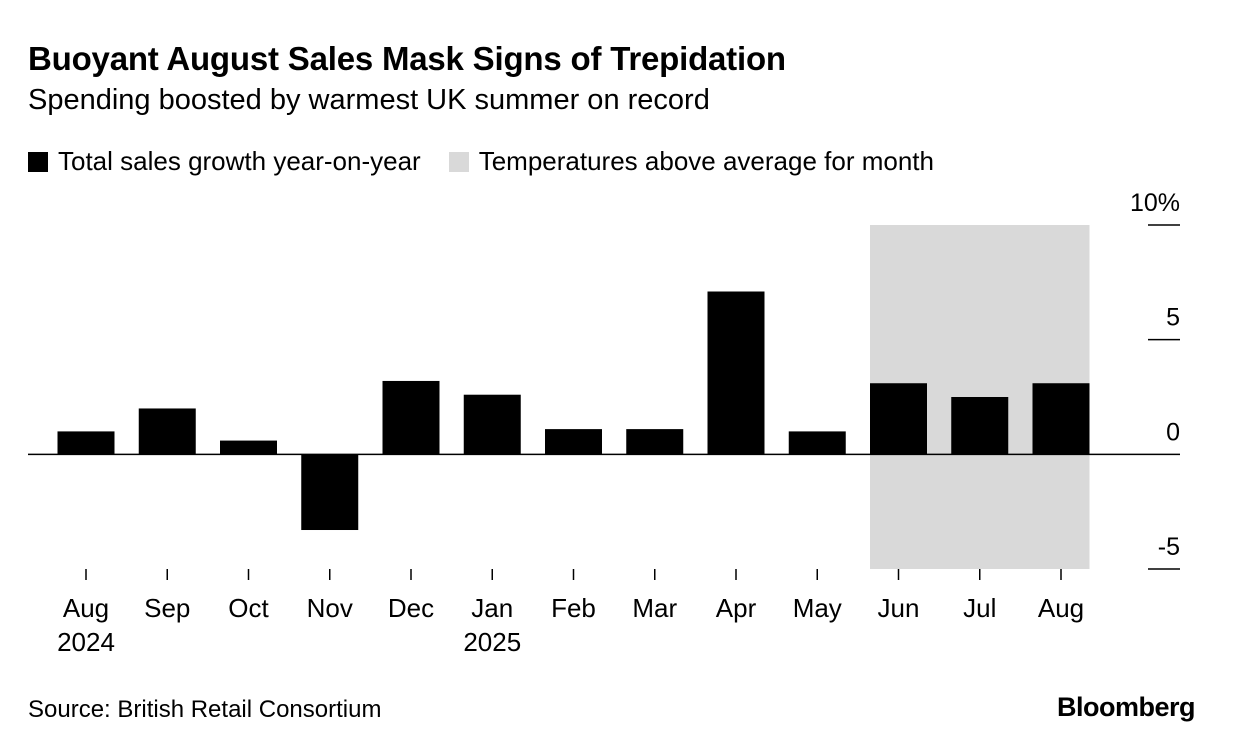 This screenshot has width=1233, height=754. I want to click on x-year-label-5: 2025, so click(492, 642).